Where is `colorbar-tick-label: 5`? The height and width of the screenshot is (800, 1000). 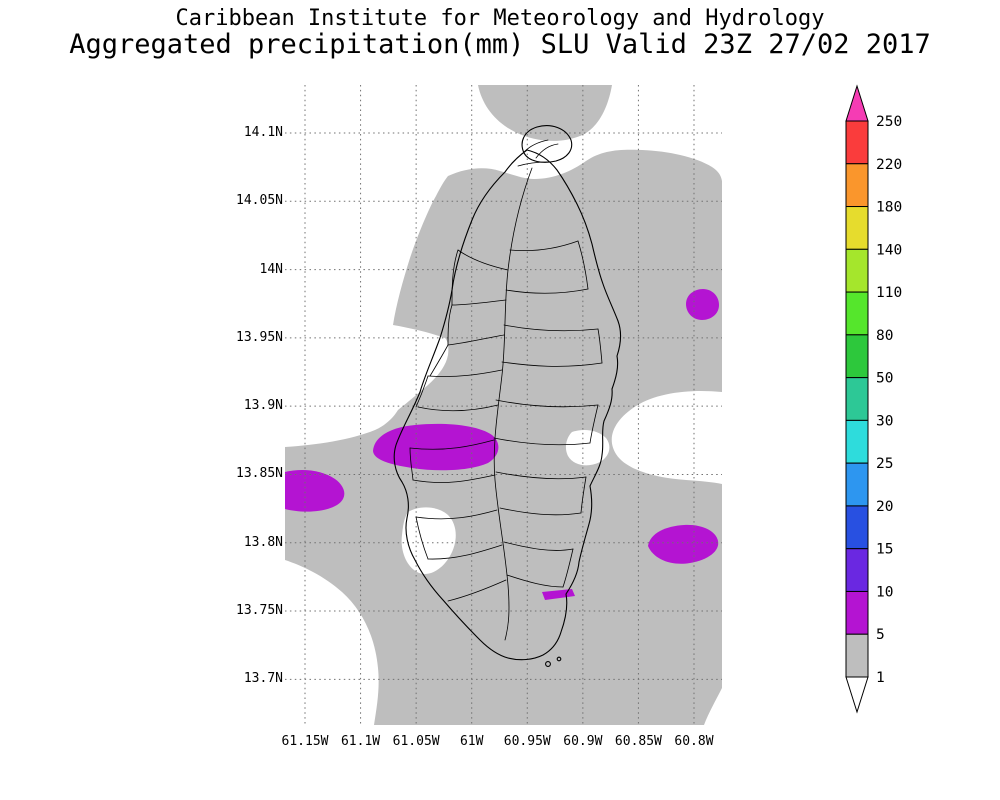
colorbar-tick-label: 5 is located at coordinates (880, 635).